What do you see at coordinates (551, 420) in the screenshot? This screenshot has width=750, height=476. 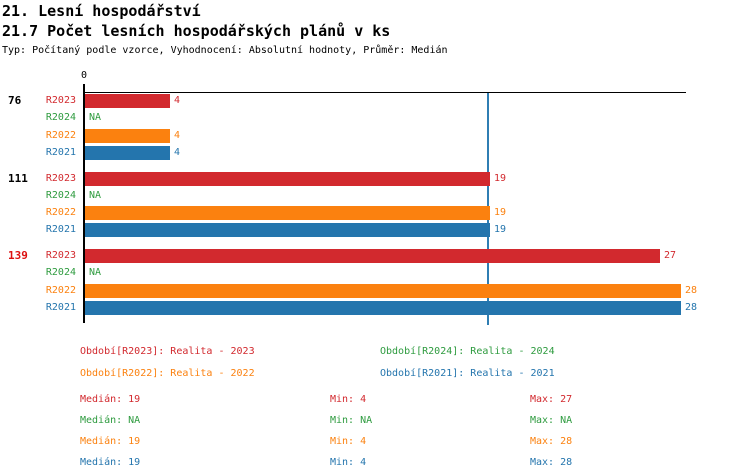 I see `stat-max-R2024: Max: NA` at bounding box center [551, 420].